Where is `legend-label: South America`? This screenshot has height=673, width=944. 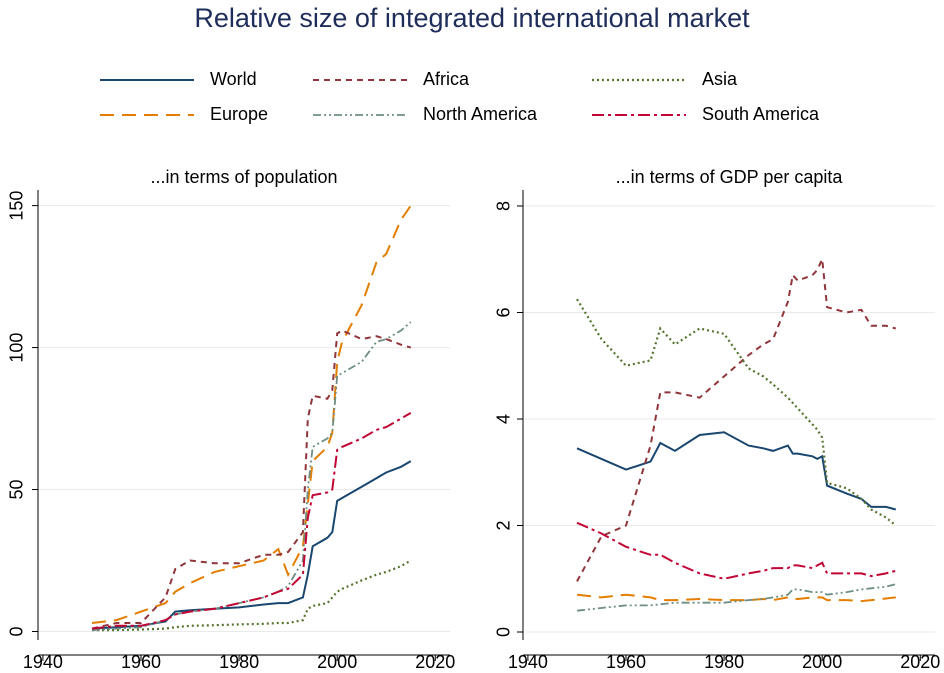 legend-label: South America is located at coordinates (761, 114).